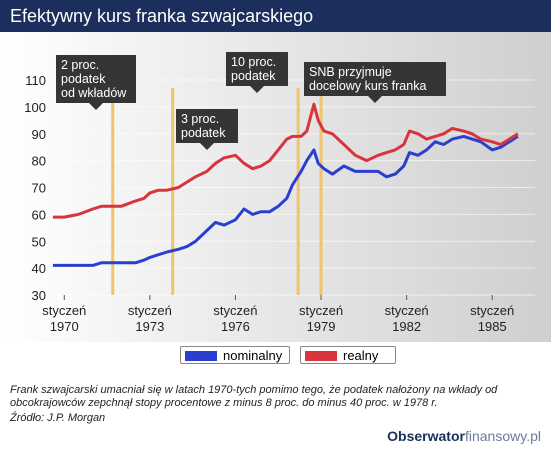  I want to click on x-tick-label-year: 1982, so click(406, 326).